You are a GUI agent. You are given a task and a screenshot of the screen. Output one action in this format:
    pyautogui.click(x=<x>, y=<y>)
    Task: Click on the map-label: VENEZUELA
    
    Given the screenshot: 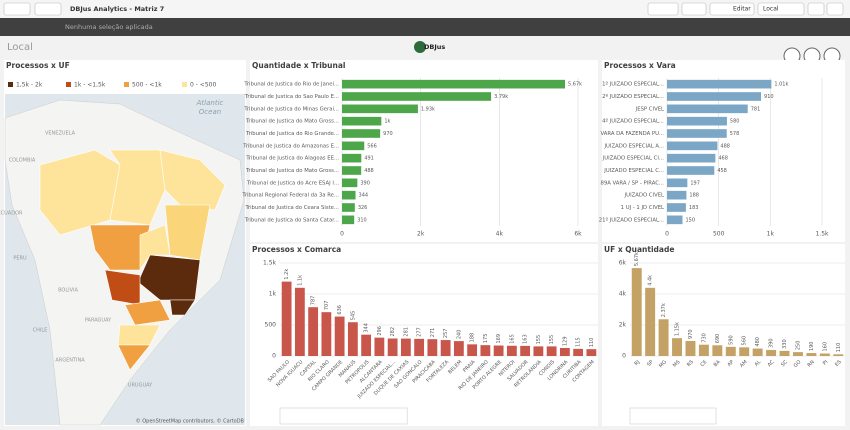 What is the action you would take?
    pyautogui.click(x=60, y=134)
    